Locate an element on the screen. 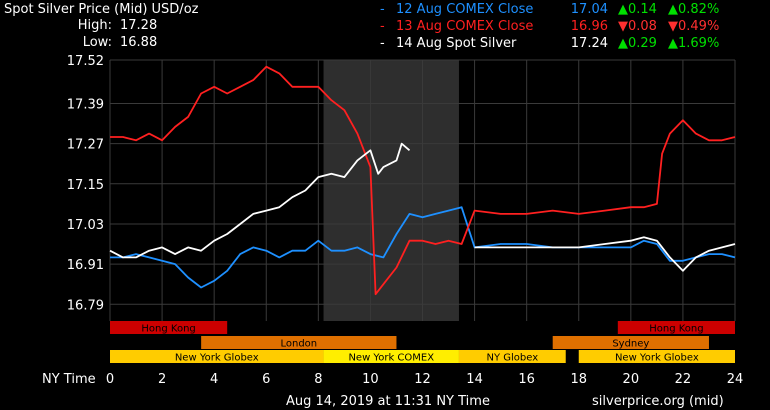 Image resolution: width=770 pixels, height=410 pixels. legend-change-pct: ▲0.82% is located at coordinates (694, 9).